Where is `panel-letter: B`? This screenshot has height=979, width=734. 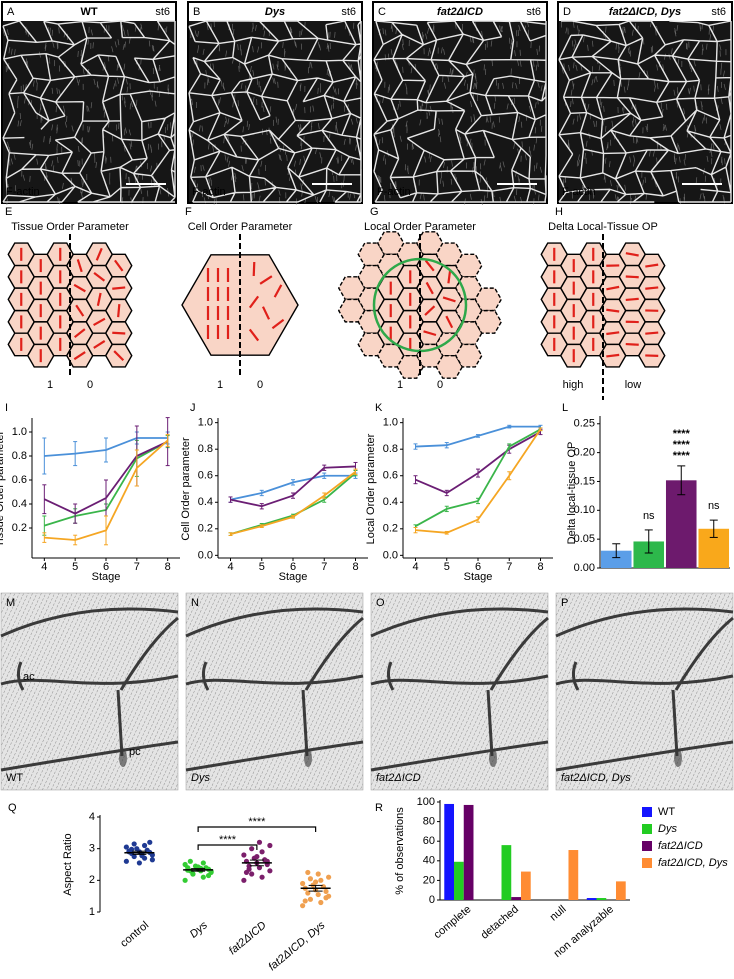 panel-letter: B is located at coordinates (196, 12).